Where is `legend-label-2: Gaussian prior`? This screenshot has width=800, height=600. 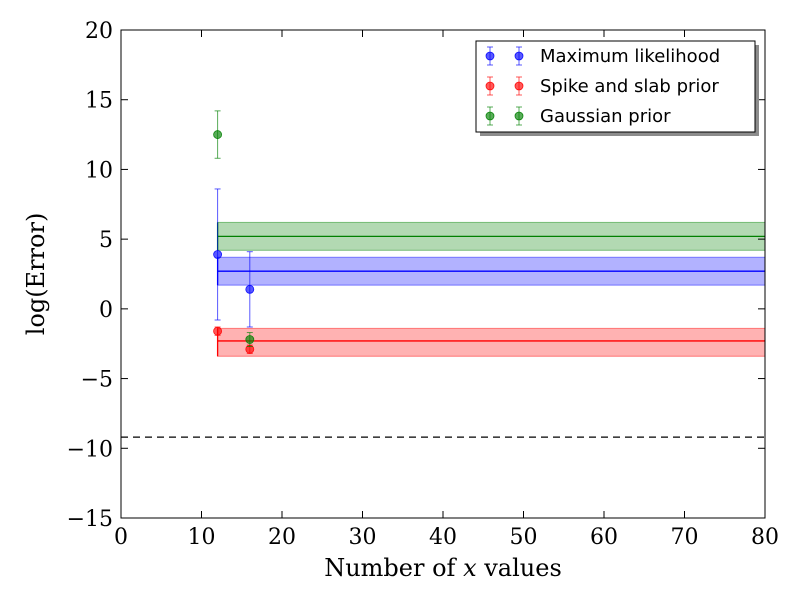 legend-label-2: Gaussian prior is located at coordinates (605, 116).